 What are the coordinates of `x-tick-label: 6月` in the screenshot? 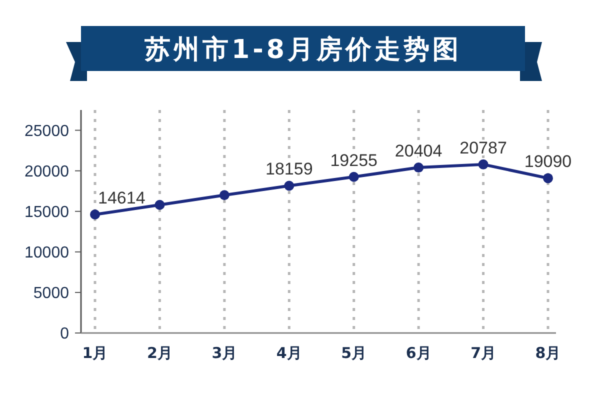 It's located at (419, 353).